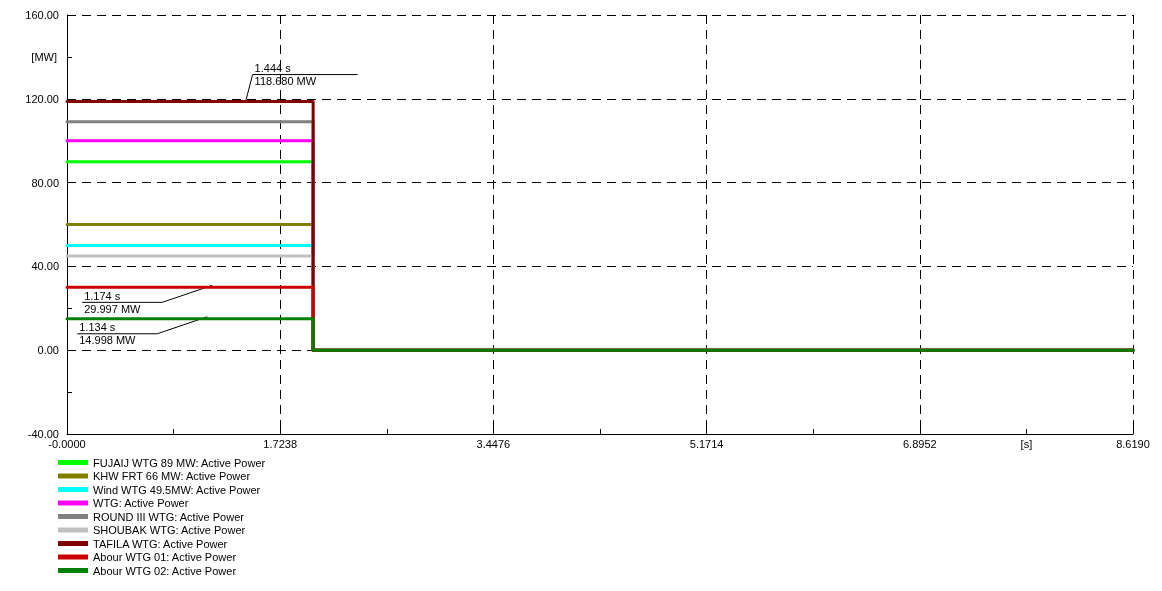  What do you see at coordinates (160, 543) in the screenshot?
I see `legend-label: TAFILA WTG: Active Power` at bounding box center [160, 543].